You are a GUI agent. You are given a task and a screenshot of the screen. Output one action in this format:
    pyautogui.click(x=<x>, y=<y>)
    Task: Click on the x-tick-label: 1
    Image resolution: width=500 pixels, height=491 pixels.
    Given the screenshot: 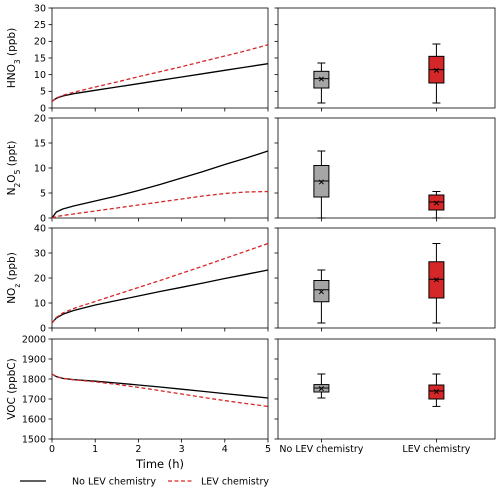 What is the action you would take?
    pyautogui.click(x=95, y=449)
    